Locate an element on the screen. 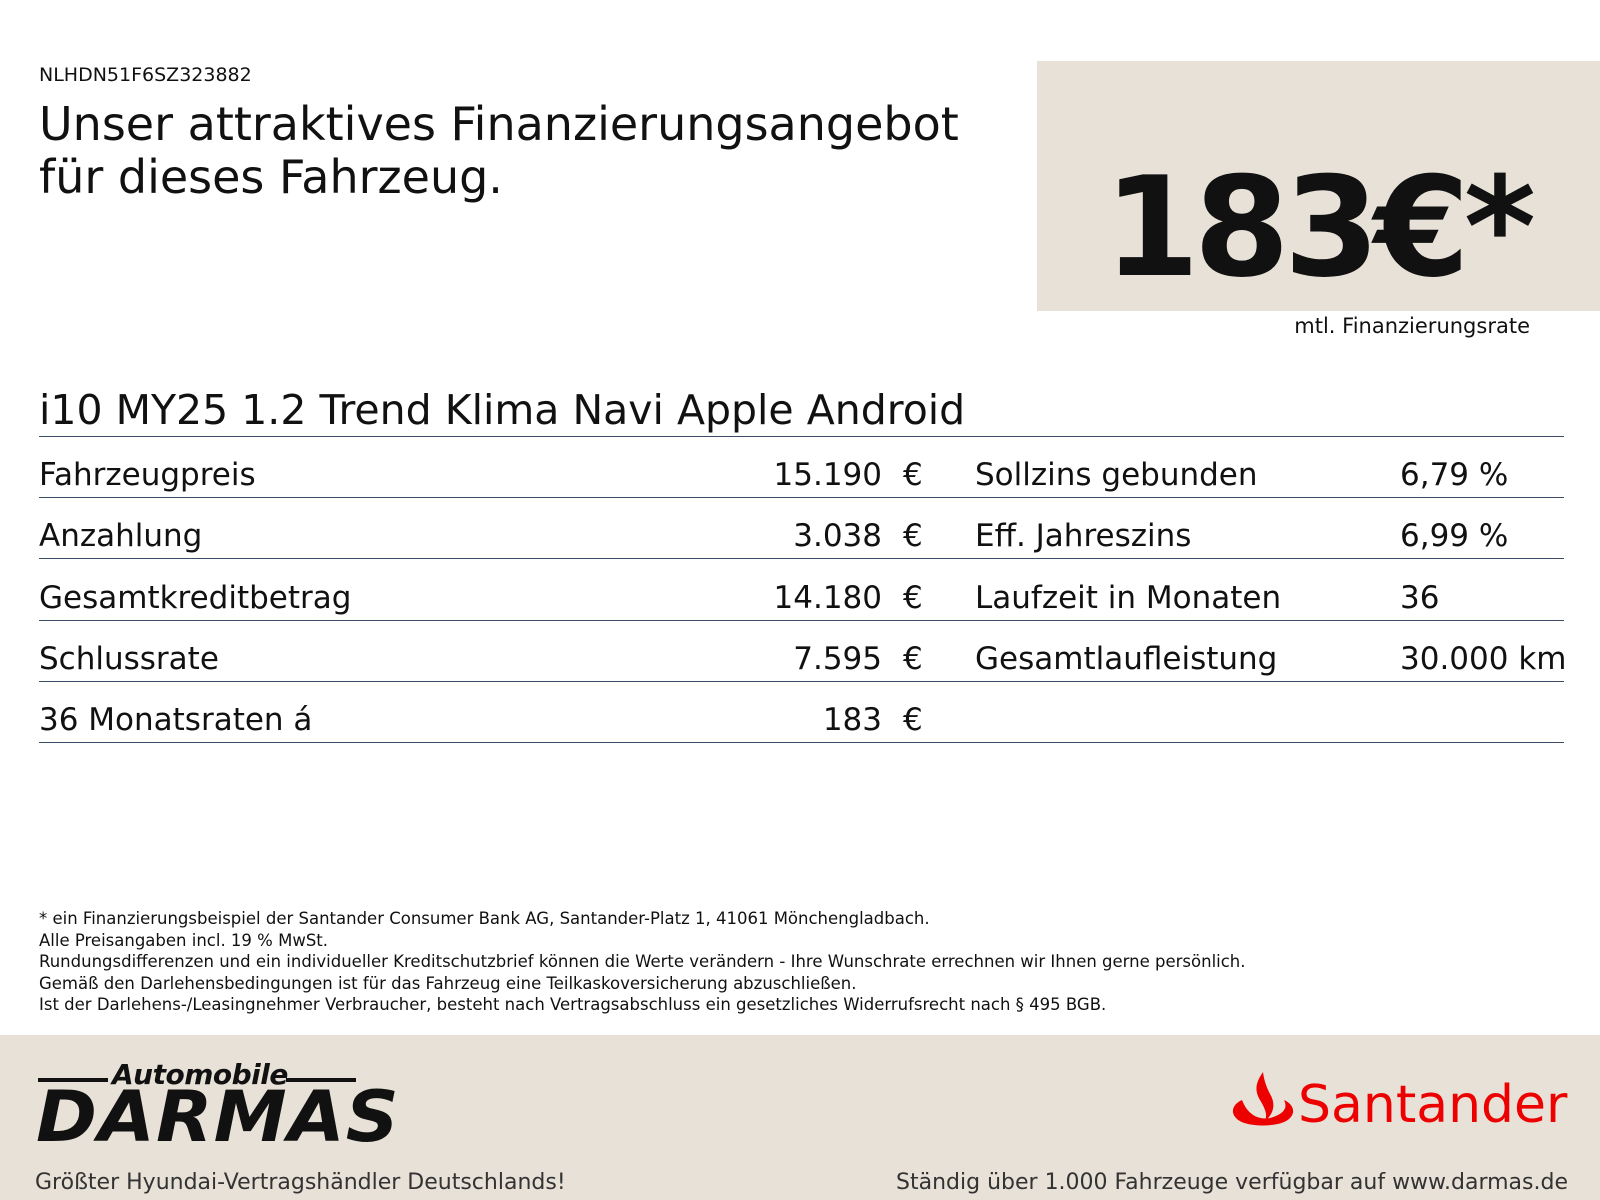 Image resolution: width=1600 pixels, height=1200 pixels. row-value: 6,79 % is located at coordinates (1454, 475).